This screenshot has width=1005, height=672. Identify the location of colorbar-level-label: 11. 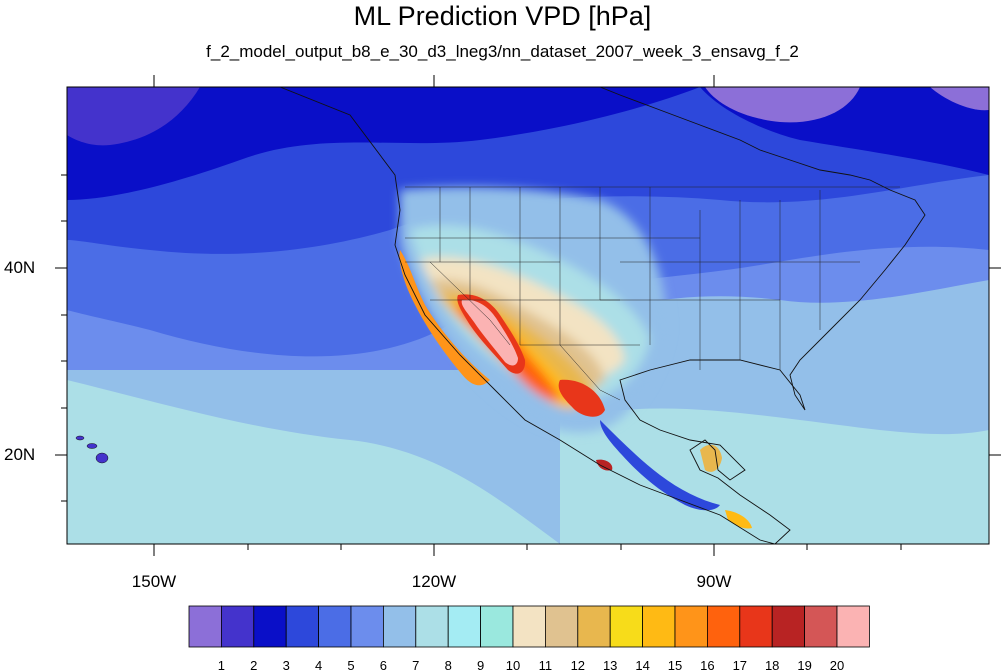
(546, 665).